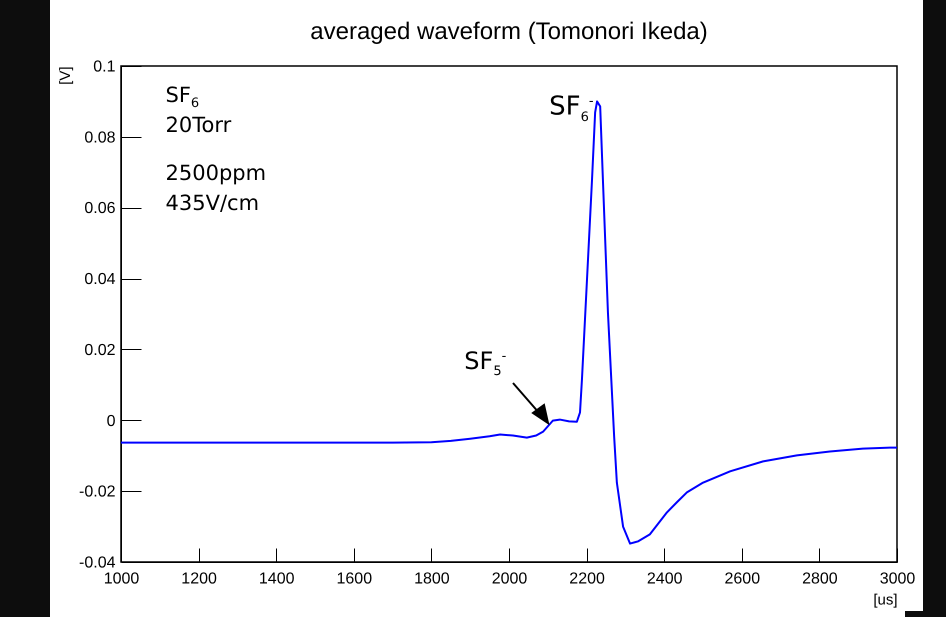 The width and height of the screenshot is (946, 617). What do you see at coordinates (97, 492) in the screenshot?
I see `y-tick-label: -0.02` at bounding box center [97, 492].